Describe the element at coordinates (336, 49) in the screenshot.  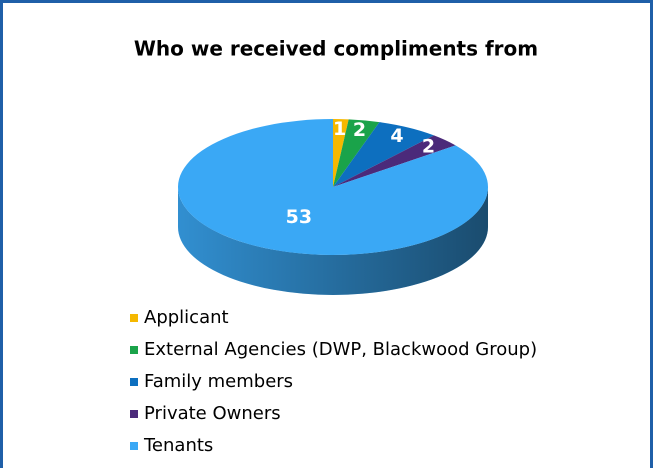
I see `chart-title: Who we received compliments from` at that location.